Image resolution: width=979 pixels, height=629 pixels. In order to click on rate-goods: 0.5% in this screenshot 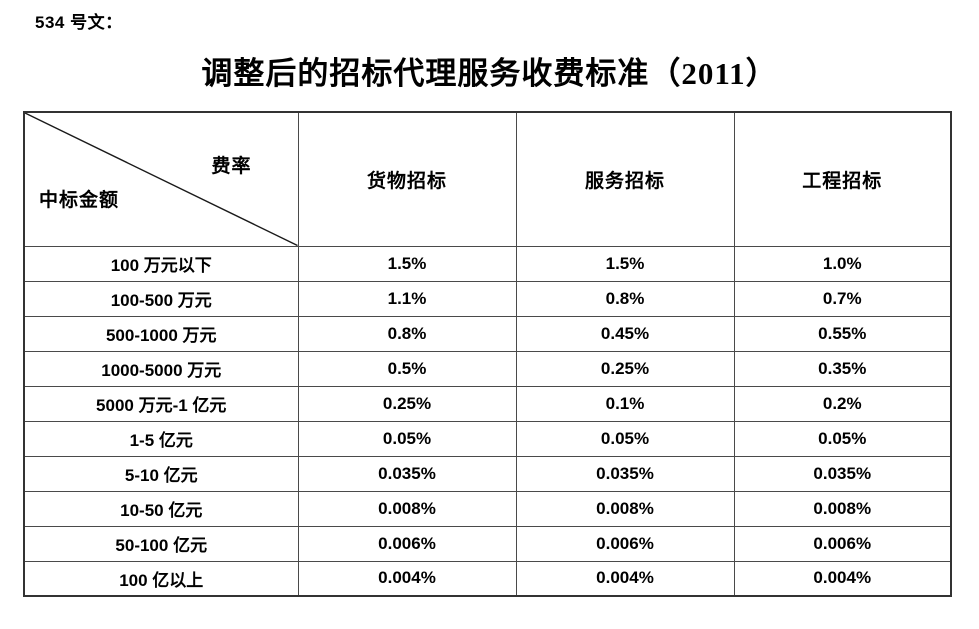, I will do `click(407, 368)`.